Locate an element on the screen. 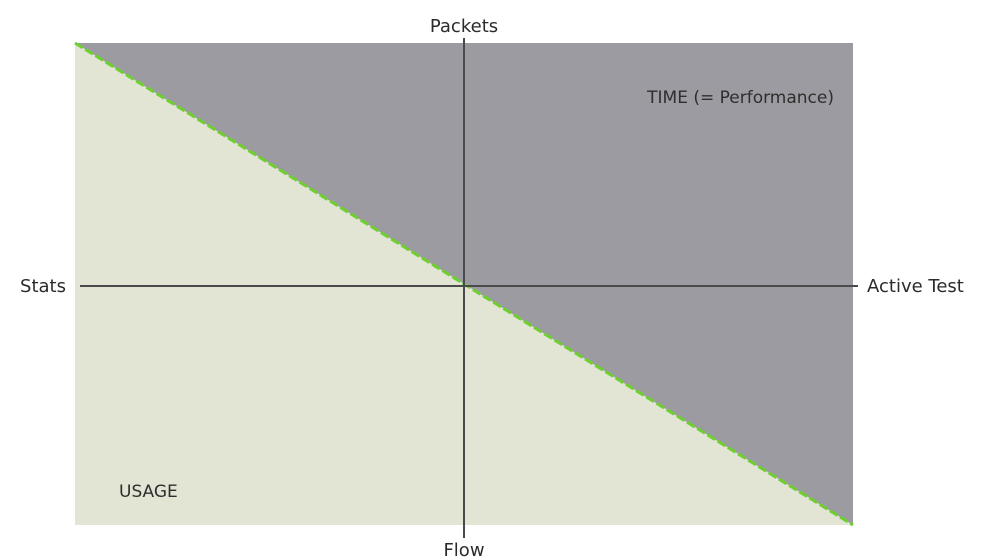 Image resolution: width=988 pixels, height=558 pixels. region-label-usage: USAGE is located at coordinates (148, 492).